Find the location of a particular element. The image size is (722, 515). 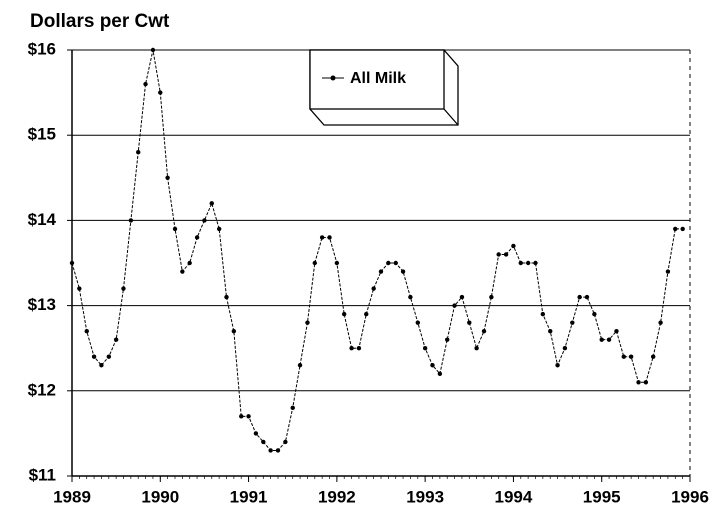

legend-marker is located at coordinates (333, 78).